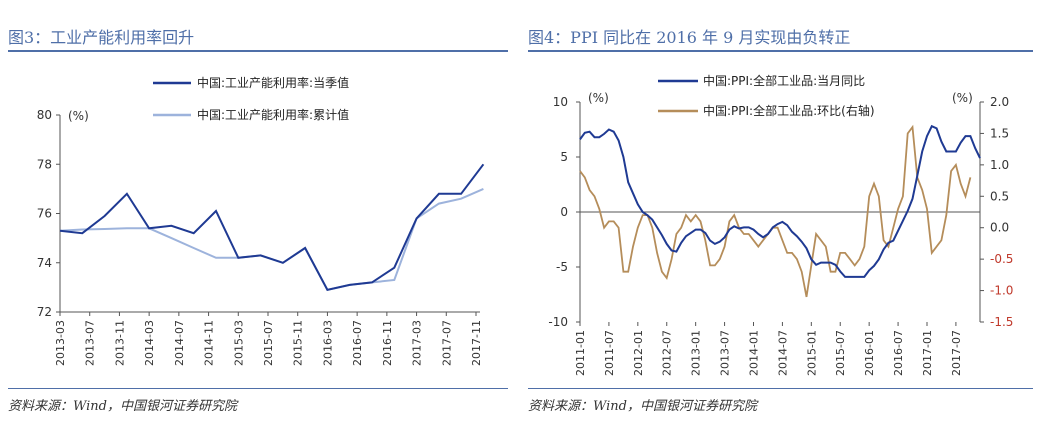 Image resolution: width=1040 pixels, height=435 pixels. What do you see at coordinates (580, 353) in the screenshot?
I see `x-tick-label: 2011-01` at bounding box center [580, 353].